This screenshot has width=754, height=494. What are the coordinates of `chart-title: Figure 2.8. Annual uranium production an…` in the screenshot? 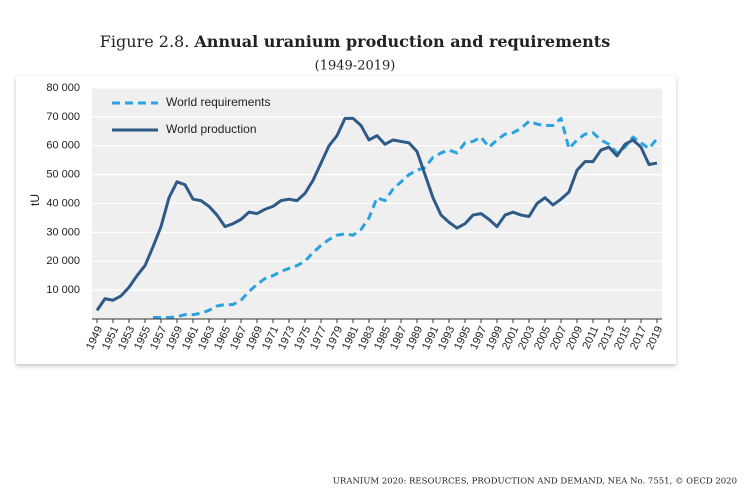 It's located at (355, 41).